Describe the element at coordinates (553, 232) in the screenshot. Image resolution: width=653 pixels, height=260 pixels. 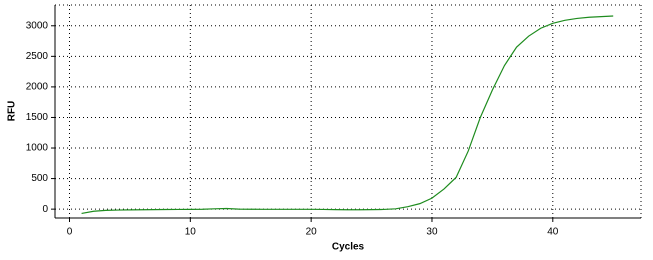
I see `x-tick-label: 40` at that location.